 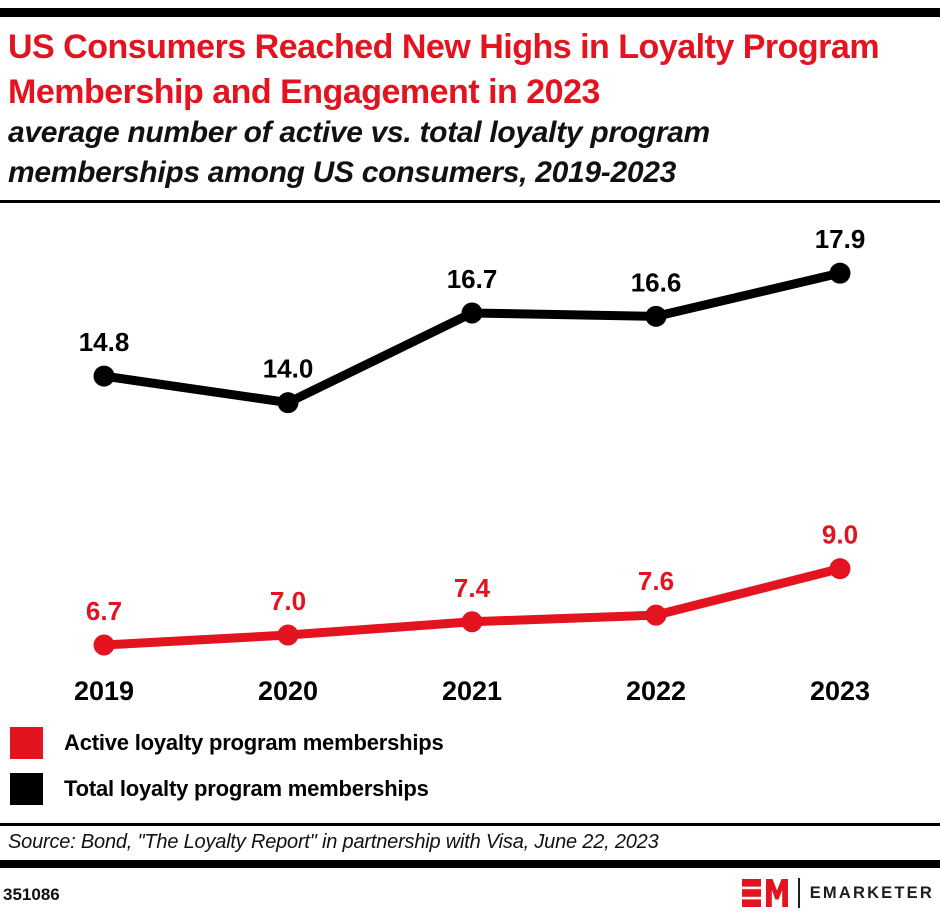 I want to click on emarketer-logo: EMARKETER, so click(x=837, y=893).